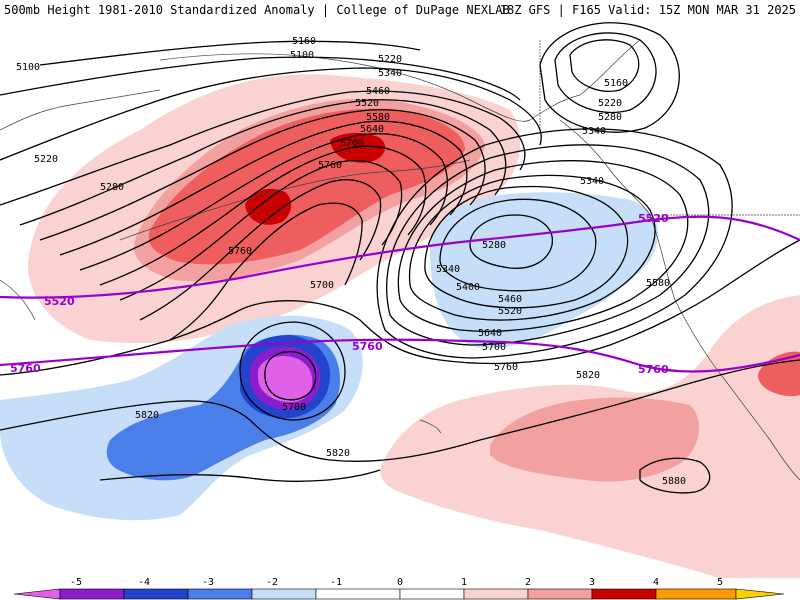 The width and height of the screenshot is (800, 600). I want to click on contour-5700a, so click(260, 250).